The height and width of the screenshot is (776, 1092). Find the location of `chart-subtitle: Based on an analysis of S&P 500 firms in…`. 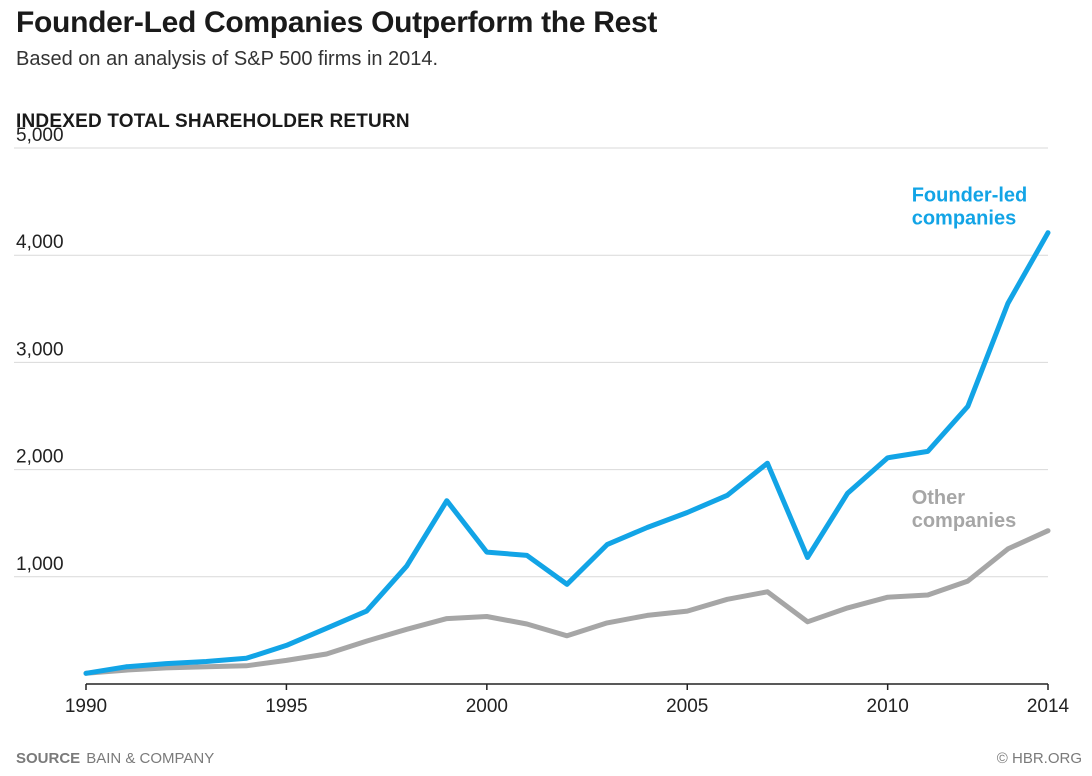

chart-subtitle: Based on an analysis of S&P 500 firms in… is located at coordinates (227, 59).